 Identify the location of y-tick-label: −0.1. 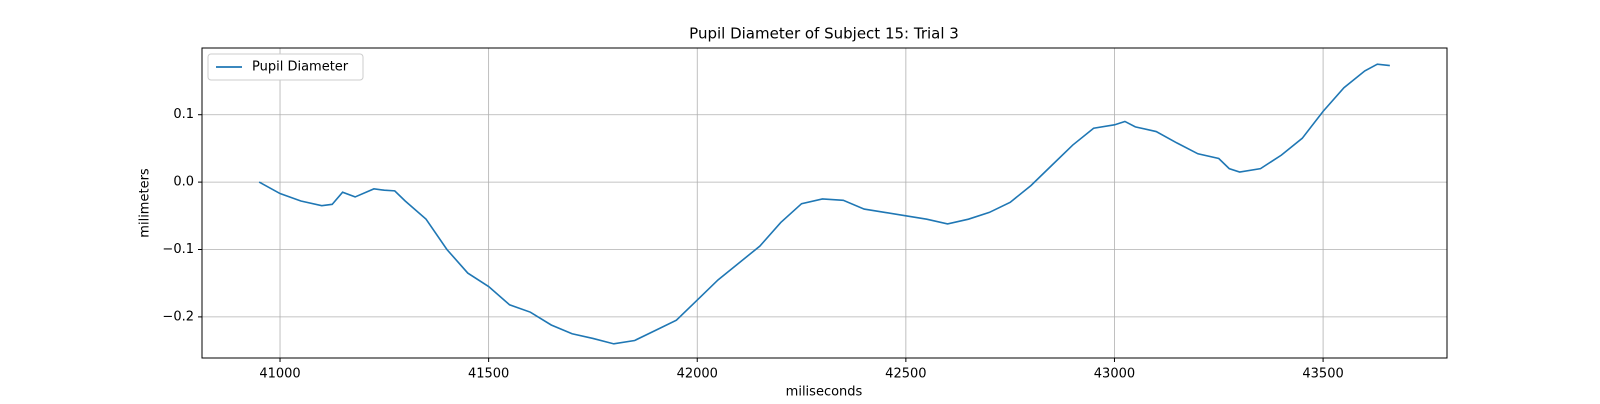
(178, 249).